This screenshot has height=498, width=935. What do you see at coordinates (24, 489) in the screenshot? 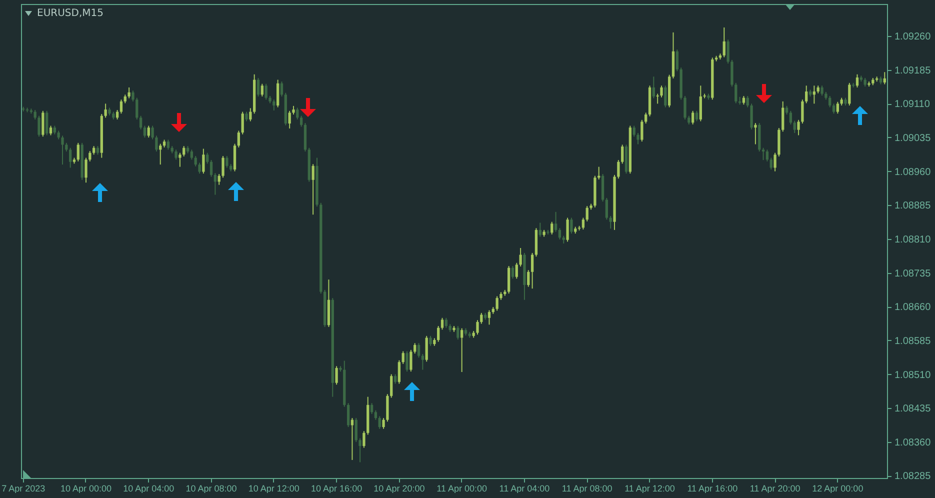
I see `x-tick-label: 7 Apr 2023` at bounding box center [24, 489].